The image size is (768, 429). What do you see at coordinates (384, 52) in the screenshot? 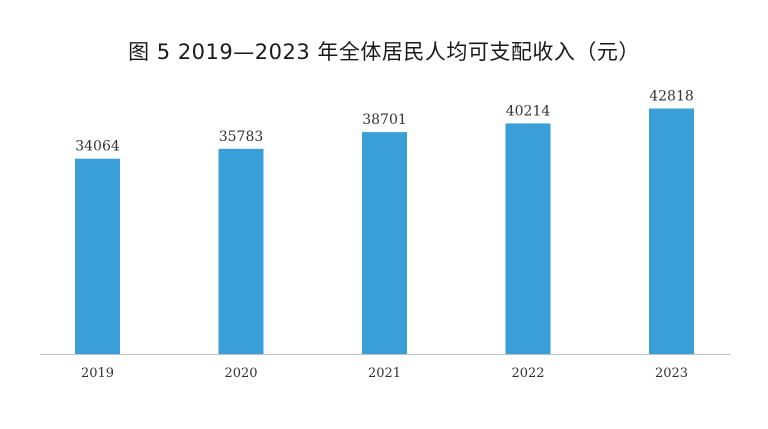
I see `chart-title: 图 5 2019—2023 年全体居民人均可支配收入（元）` at bounding box center [384, 52].